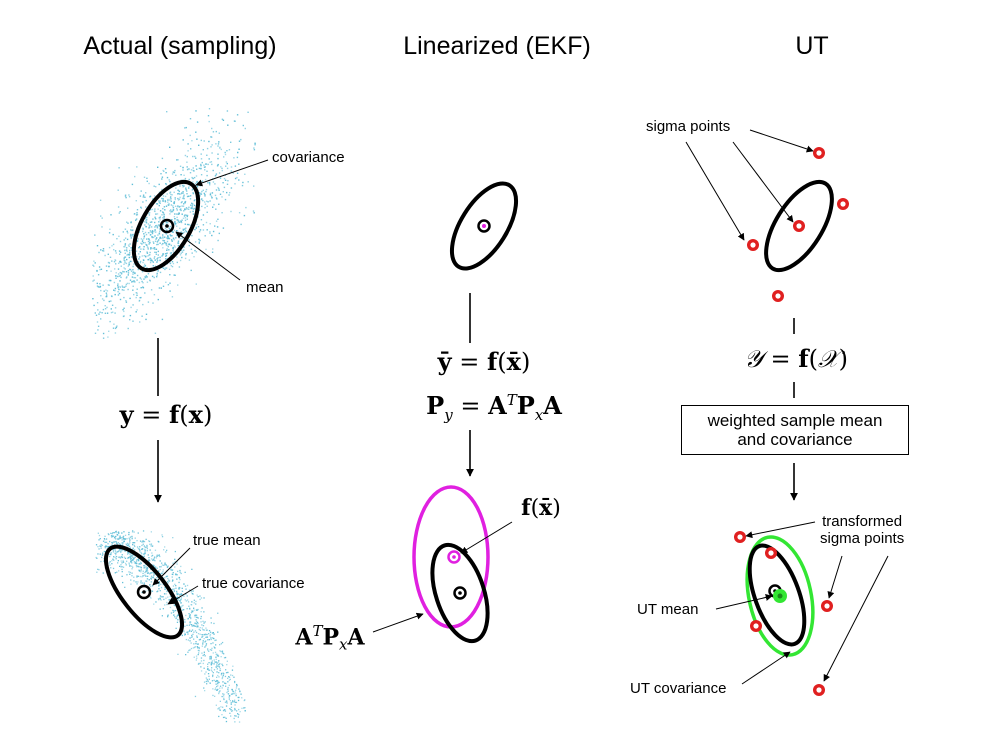  What do you see at coordinates (484, 361) in the screenshot?
I see `ekf-mean-equation: ȳ = f(x̄)` at bounding box center [484, 361].